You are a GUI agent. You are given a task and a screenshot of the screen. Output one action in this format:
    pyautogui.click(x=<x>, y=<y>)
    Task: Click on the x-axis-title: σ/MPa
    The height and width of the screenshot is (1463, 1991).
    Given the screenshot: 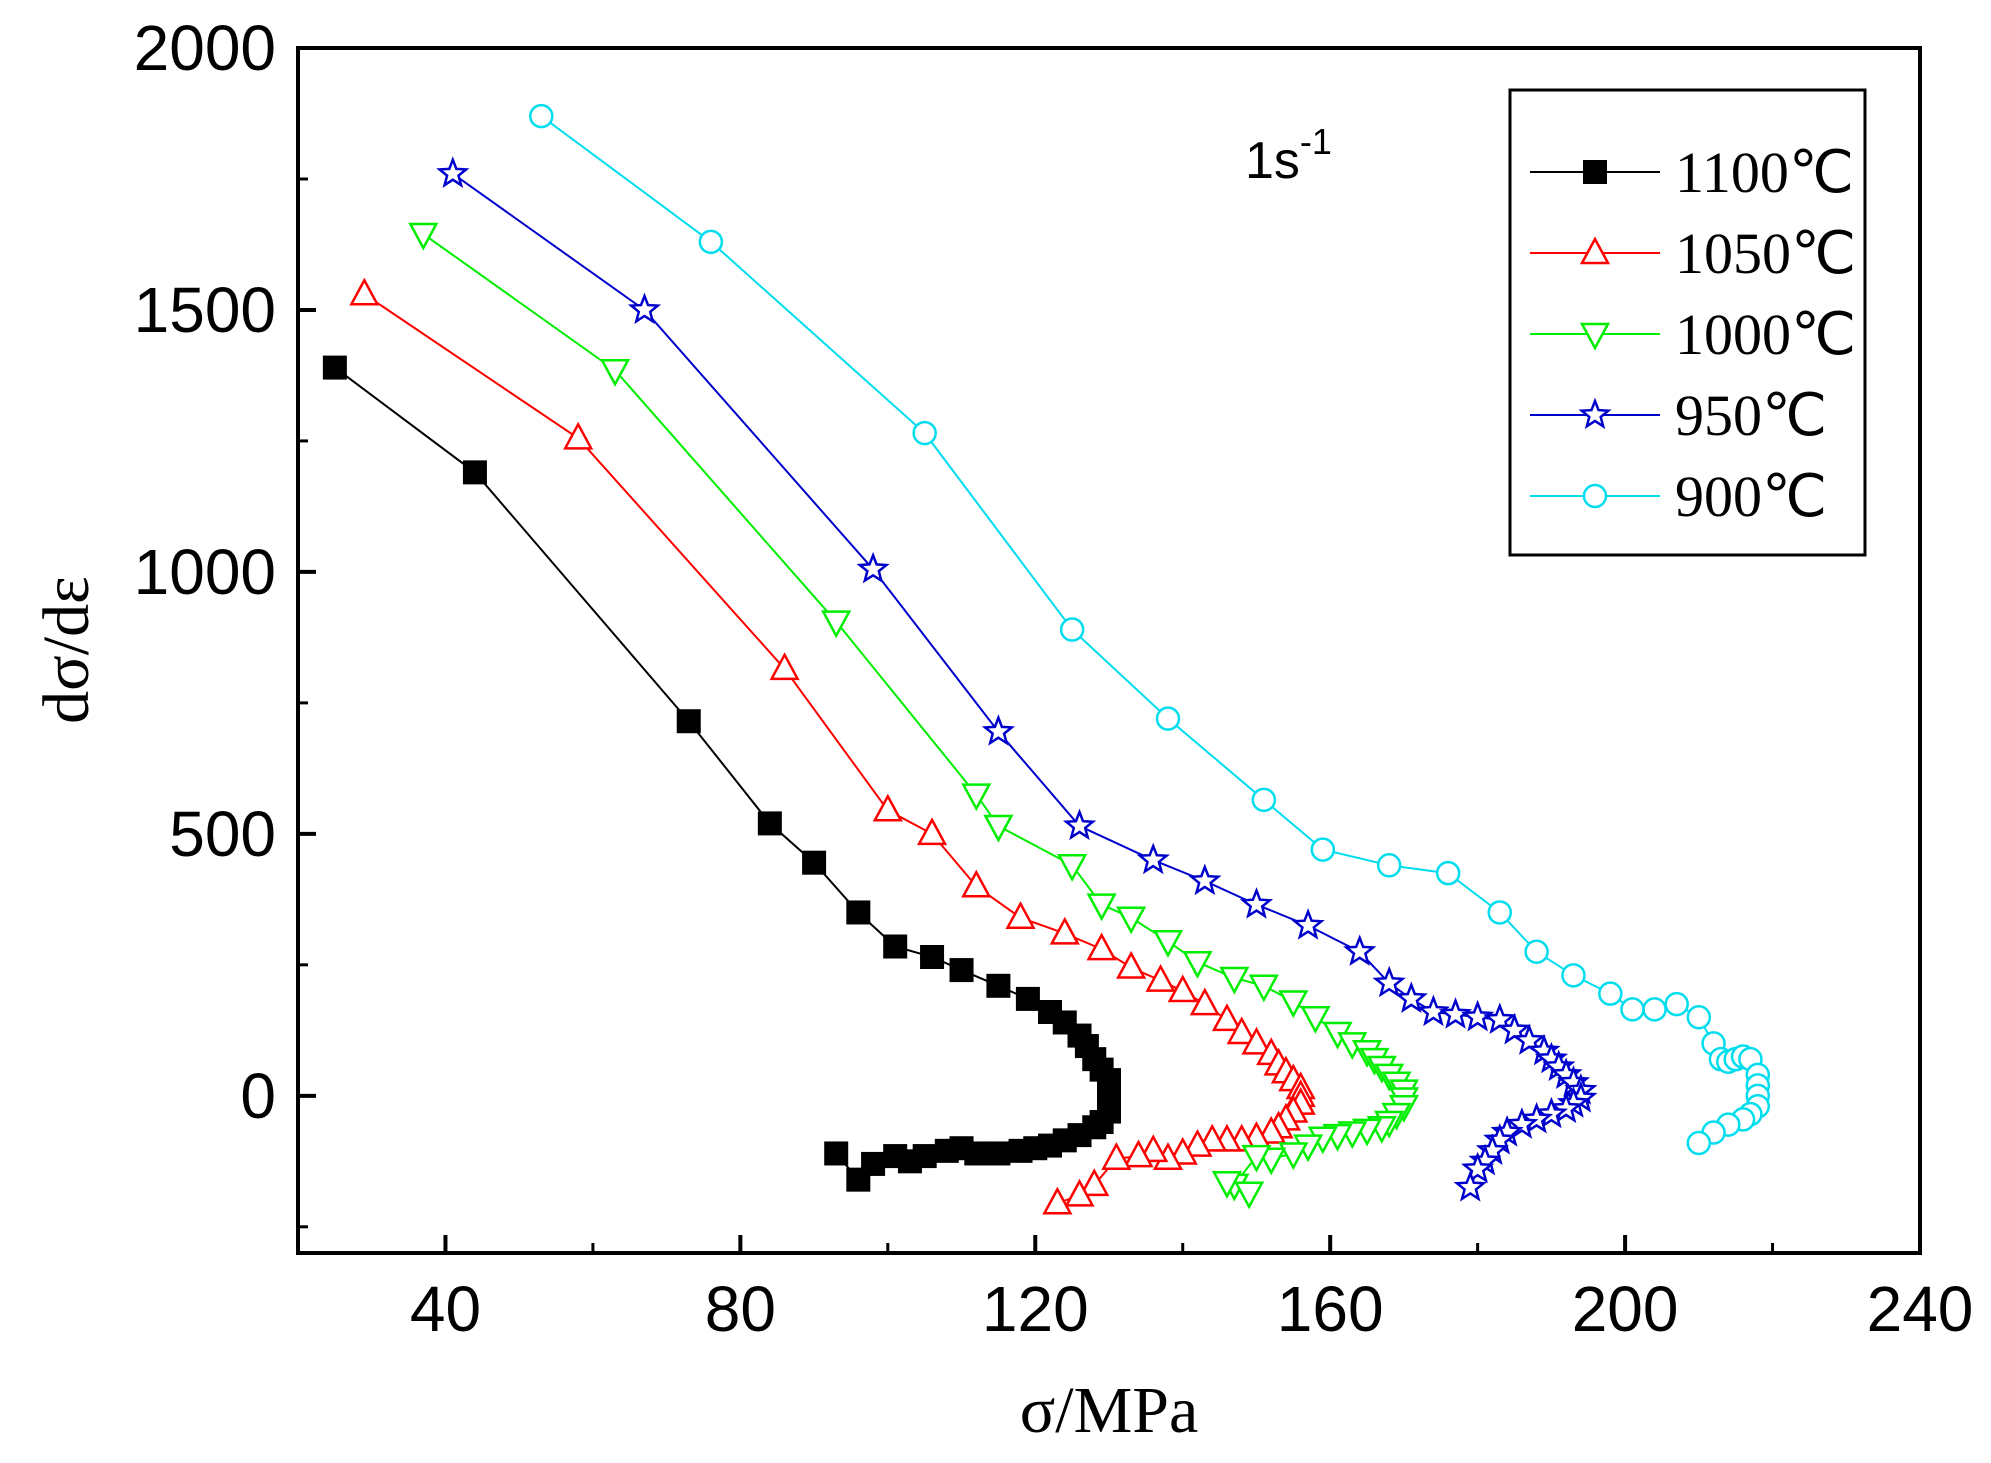 What is the action you would take?
    pyautogui.click(x=1109, y=1410)
    